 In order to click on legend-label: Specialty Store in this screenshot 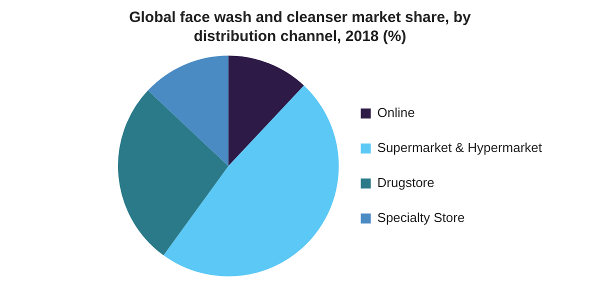, I will do `click(421, 218)`.